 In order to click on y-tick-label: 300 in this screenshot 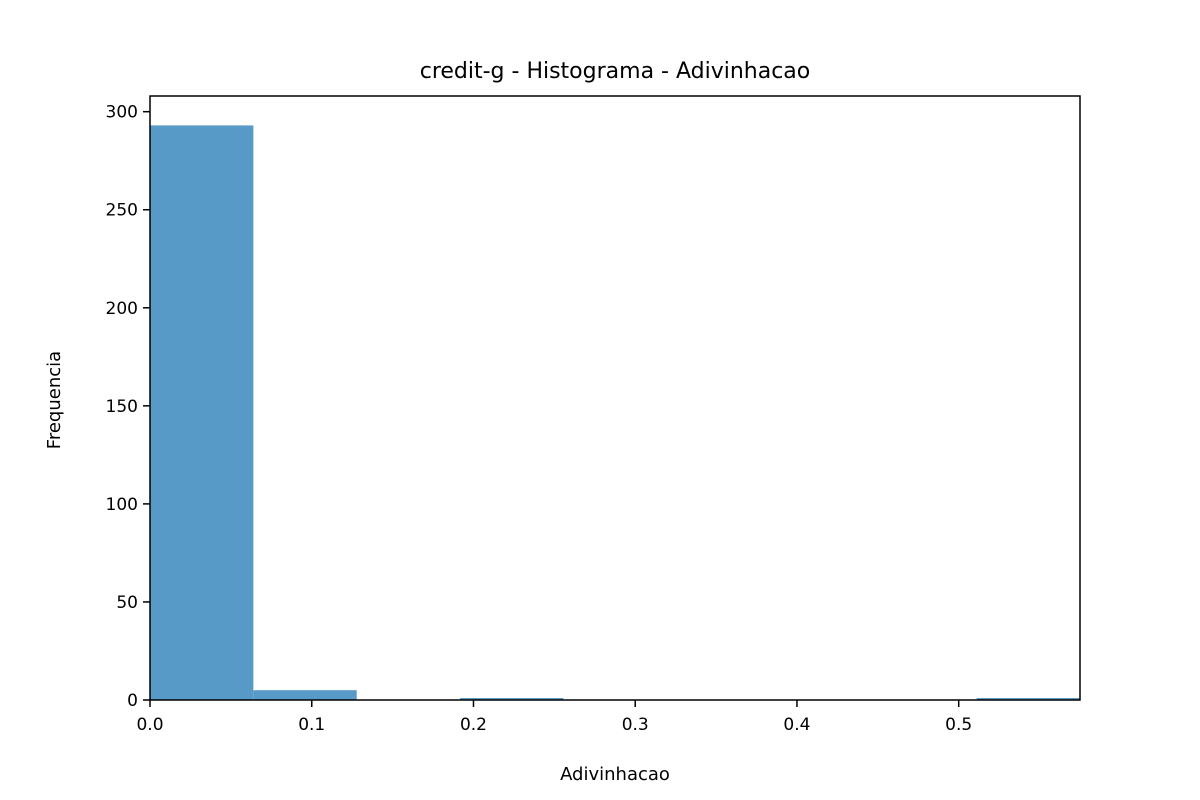, I will do `click(122, 113)`.